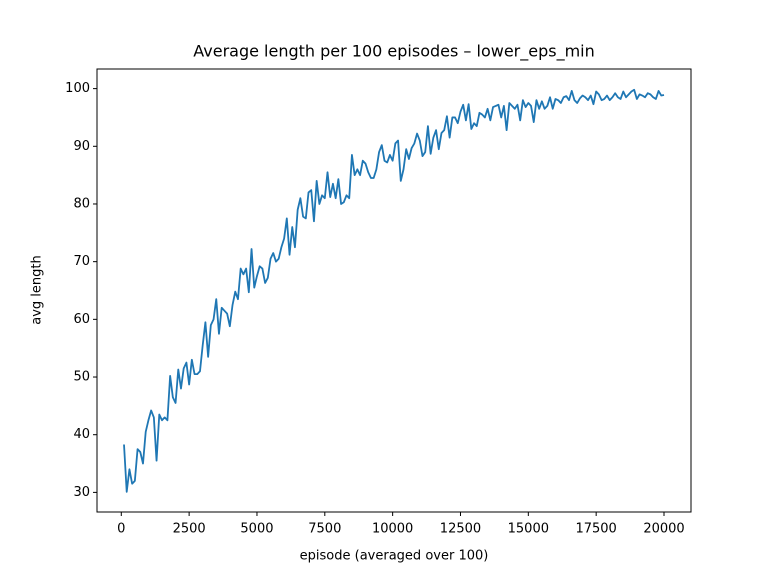 The image size is (768, 580). Describe the element at coordinates (121, 529) in the screenshot. I see `x-tick-label: 0` at that location.